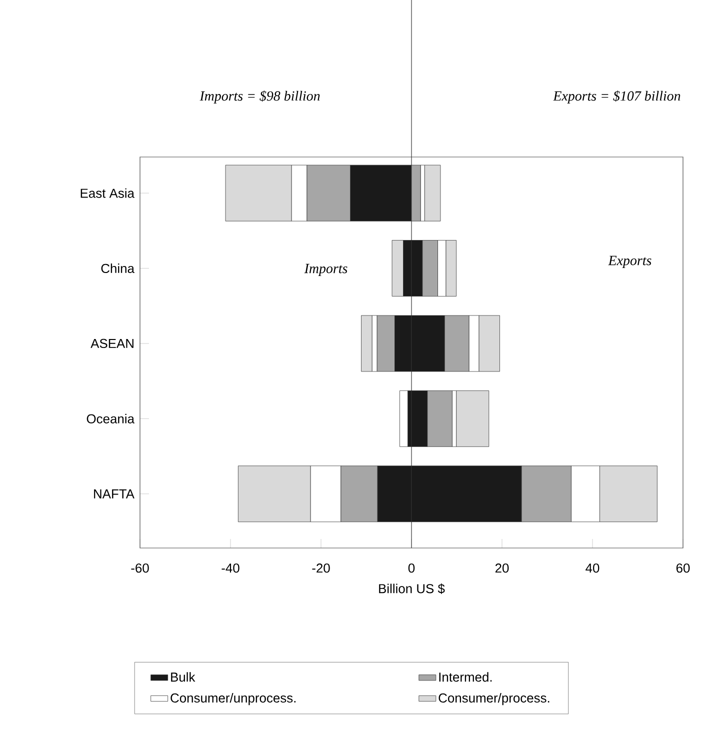  What do you see at coordinates (630, 262) in the screenshot?
I see `annotation: Exports` at bounding box center [630, 262].